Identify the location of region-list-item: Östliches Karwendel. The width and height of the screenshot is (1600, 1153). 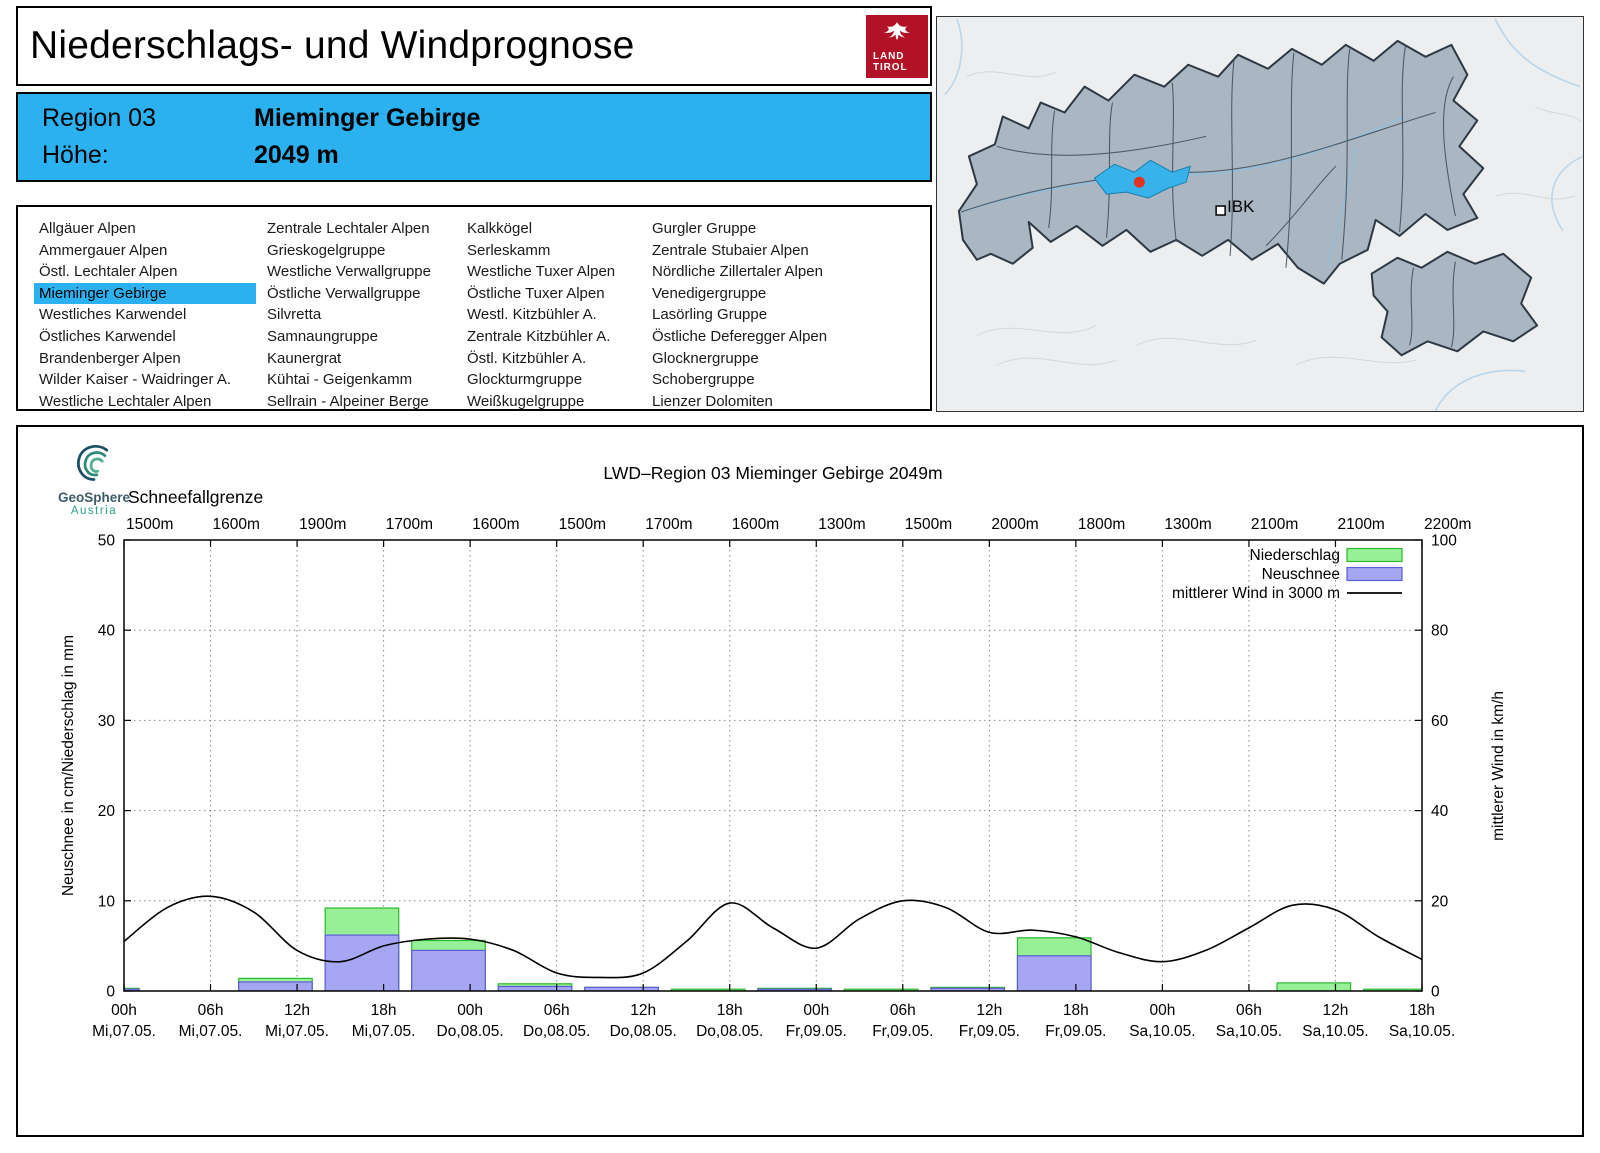
(107, 336).